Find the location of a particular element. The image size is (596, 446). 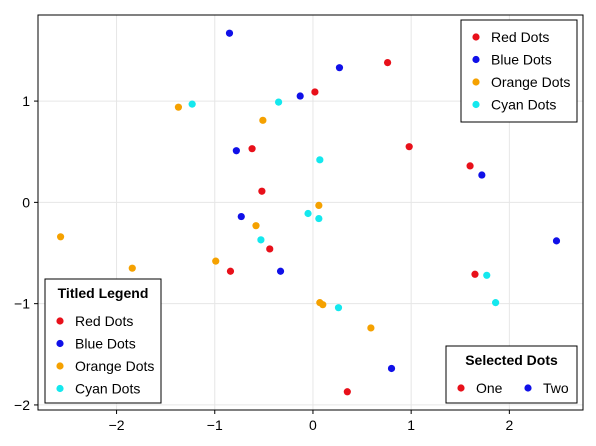

y-tick-label: −2 is located at coordinates (22, 405).